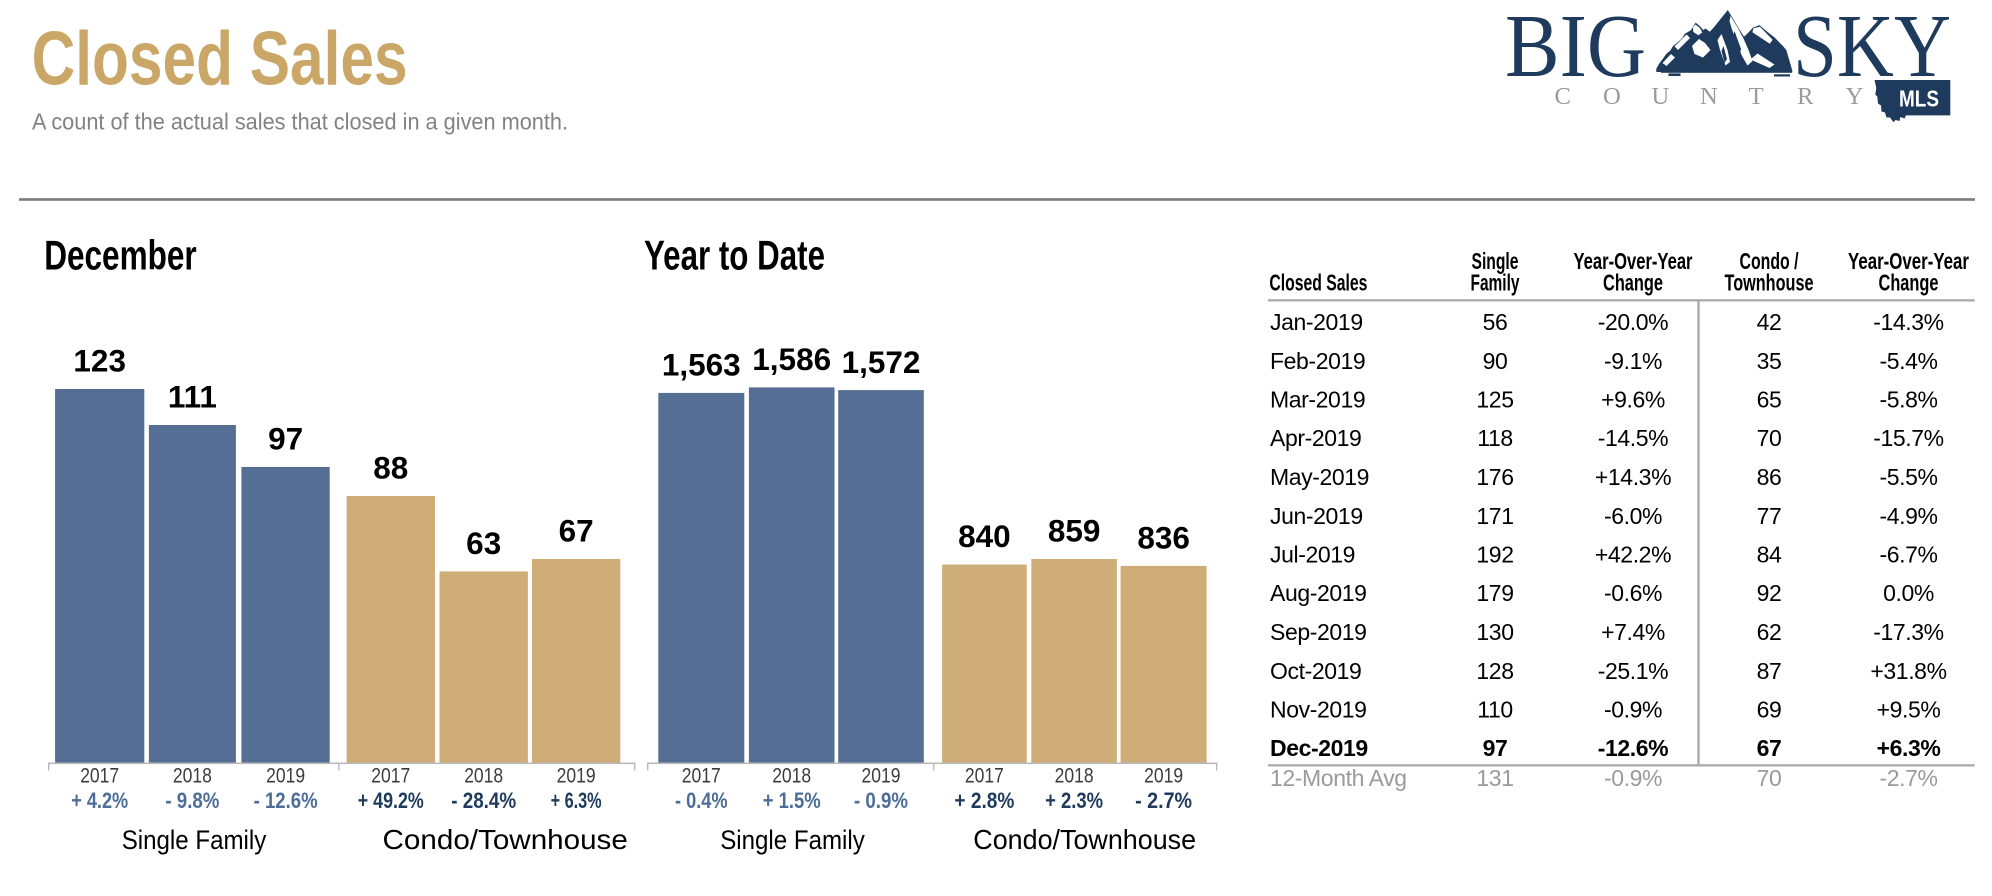 Image resolution: width=1992 pixels, height=896 pixels. What do you see at coordinates (1908, 322) in the screenshot?
I see `svg-text: -14.3%` at bounding box center [1908, 322].